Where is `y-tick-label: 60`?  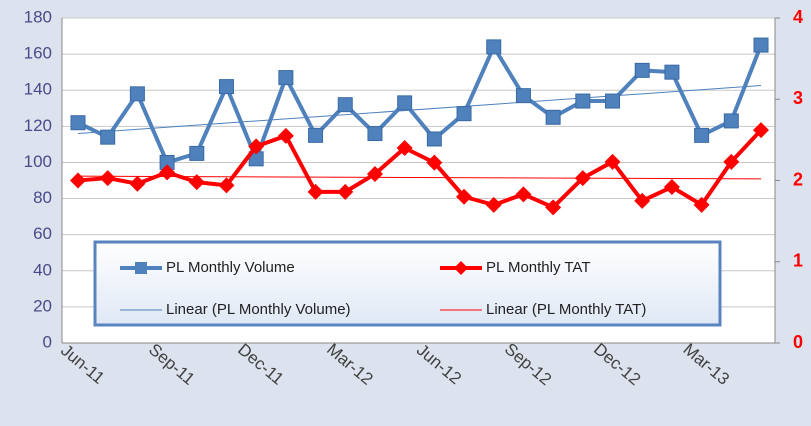
y-tick-label: 60 is located at coordinates (42, 233).